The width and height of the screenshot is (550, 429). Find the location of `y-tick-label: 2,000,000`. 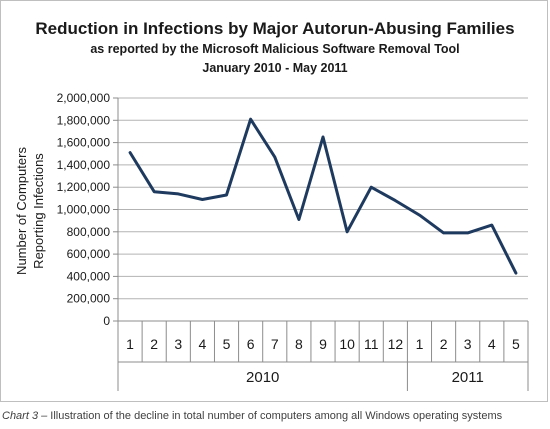

y-tick-label: 2,000,000 is located at coordinates (84, 98).